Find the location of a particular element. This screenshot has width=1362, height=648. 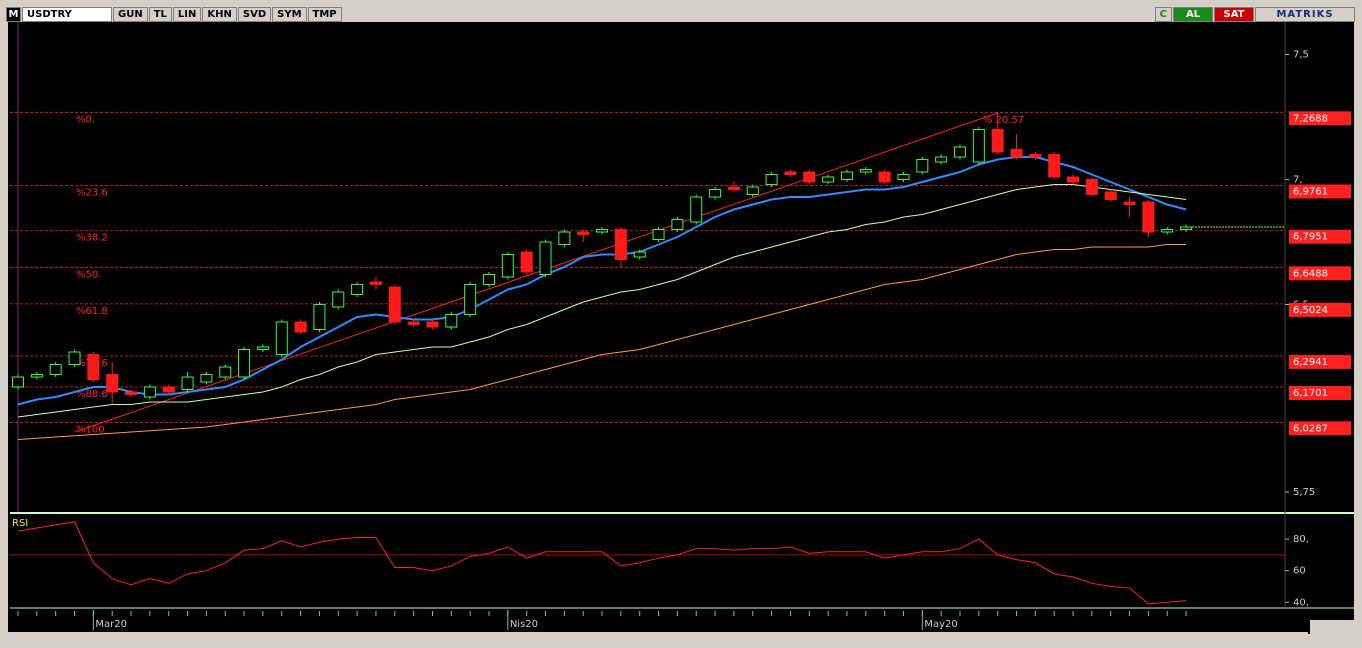

toolbar-button: TL is located at coordinates (160, 14).